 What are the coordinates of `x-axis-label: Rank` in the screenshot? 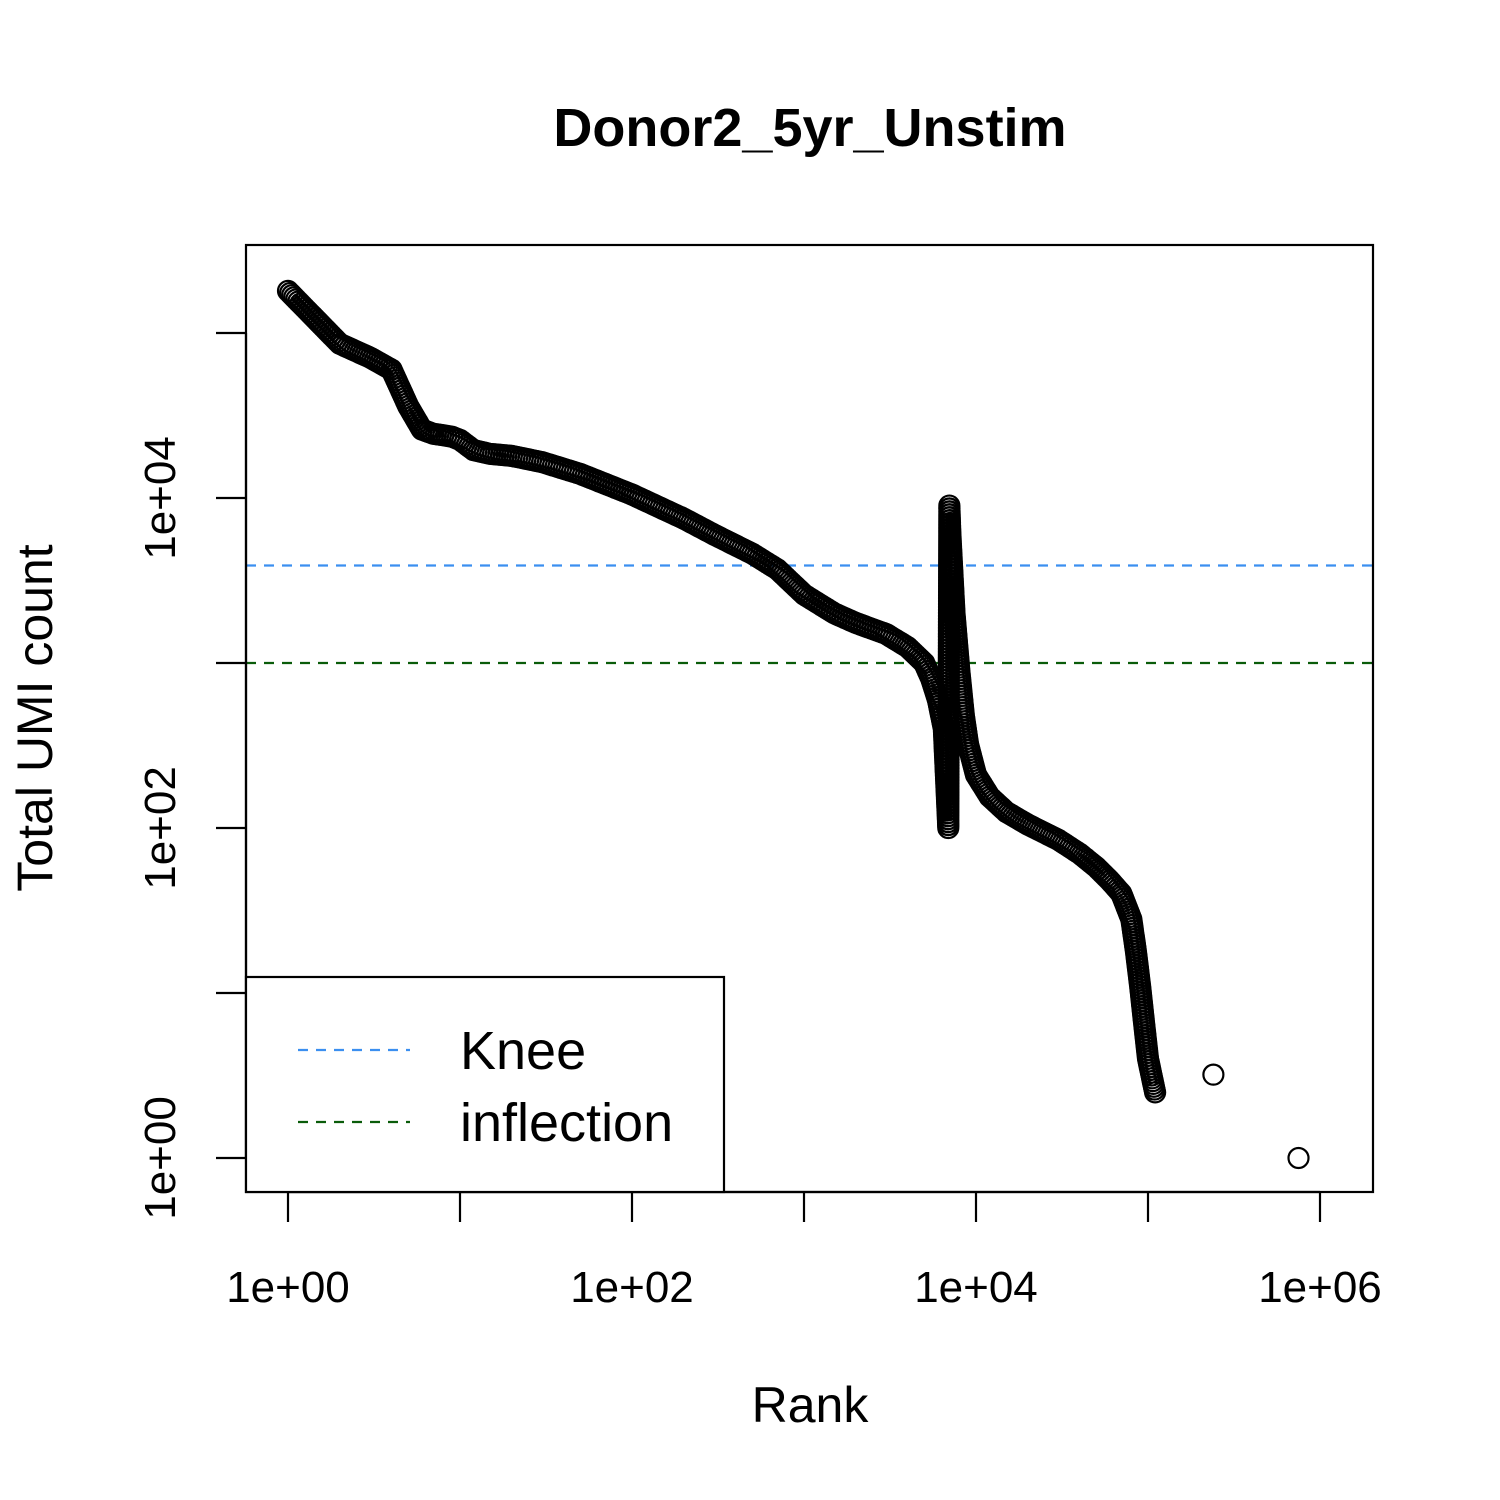 It's located at (811, 1405).